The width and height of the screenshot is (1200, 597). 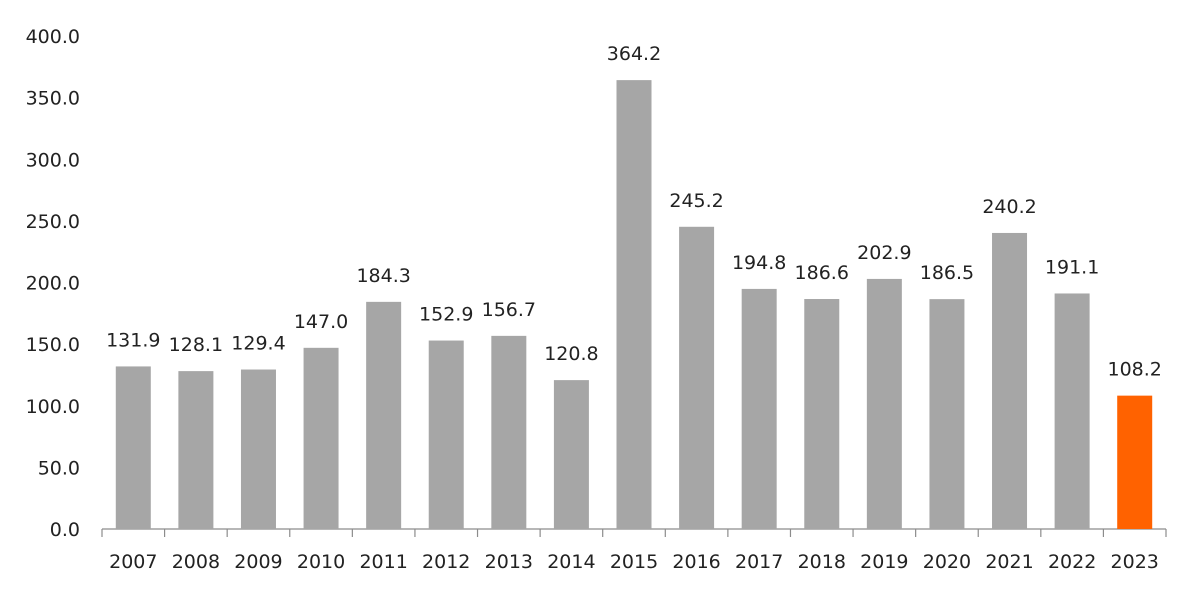 I want to click on data-label-2010: 147.0, so click(x=321, y=322).